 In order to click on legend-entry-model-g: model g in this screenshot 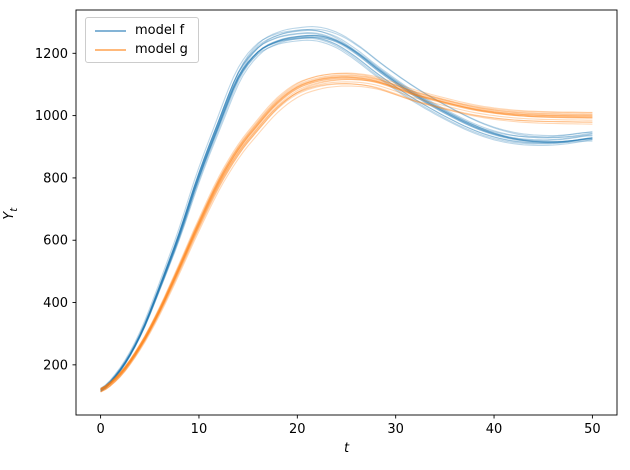, I will do `click(141, 49)`.